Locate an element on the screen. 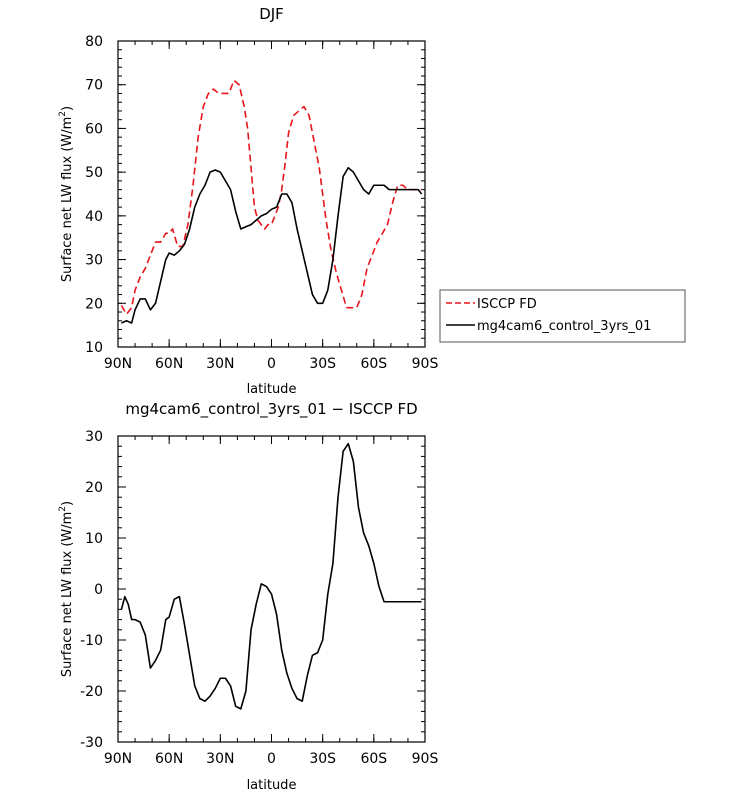  series-line-isccp-fd is located at coordinates (271, 197).